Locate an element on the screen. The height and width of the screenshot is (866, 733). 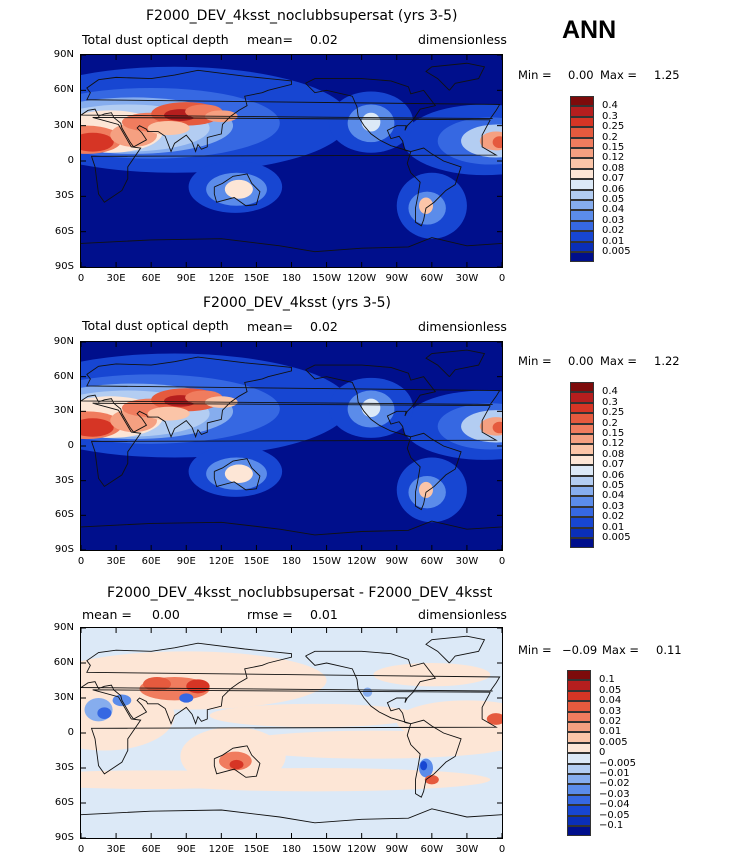
panel-3-max-value: 0.11 is located at coordinates (669, 650).